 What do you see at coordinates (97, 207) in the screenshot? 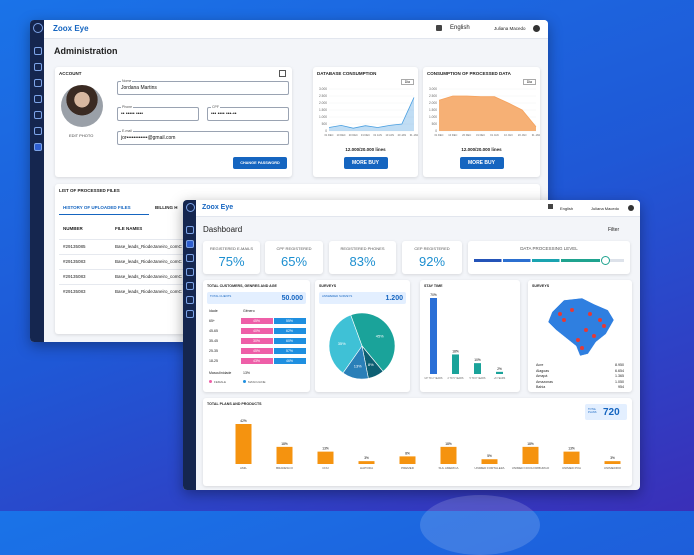
I see `tab: HISTORY OF UPLOADED FILES` at bounding box center [97, 207].